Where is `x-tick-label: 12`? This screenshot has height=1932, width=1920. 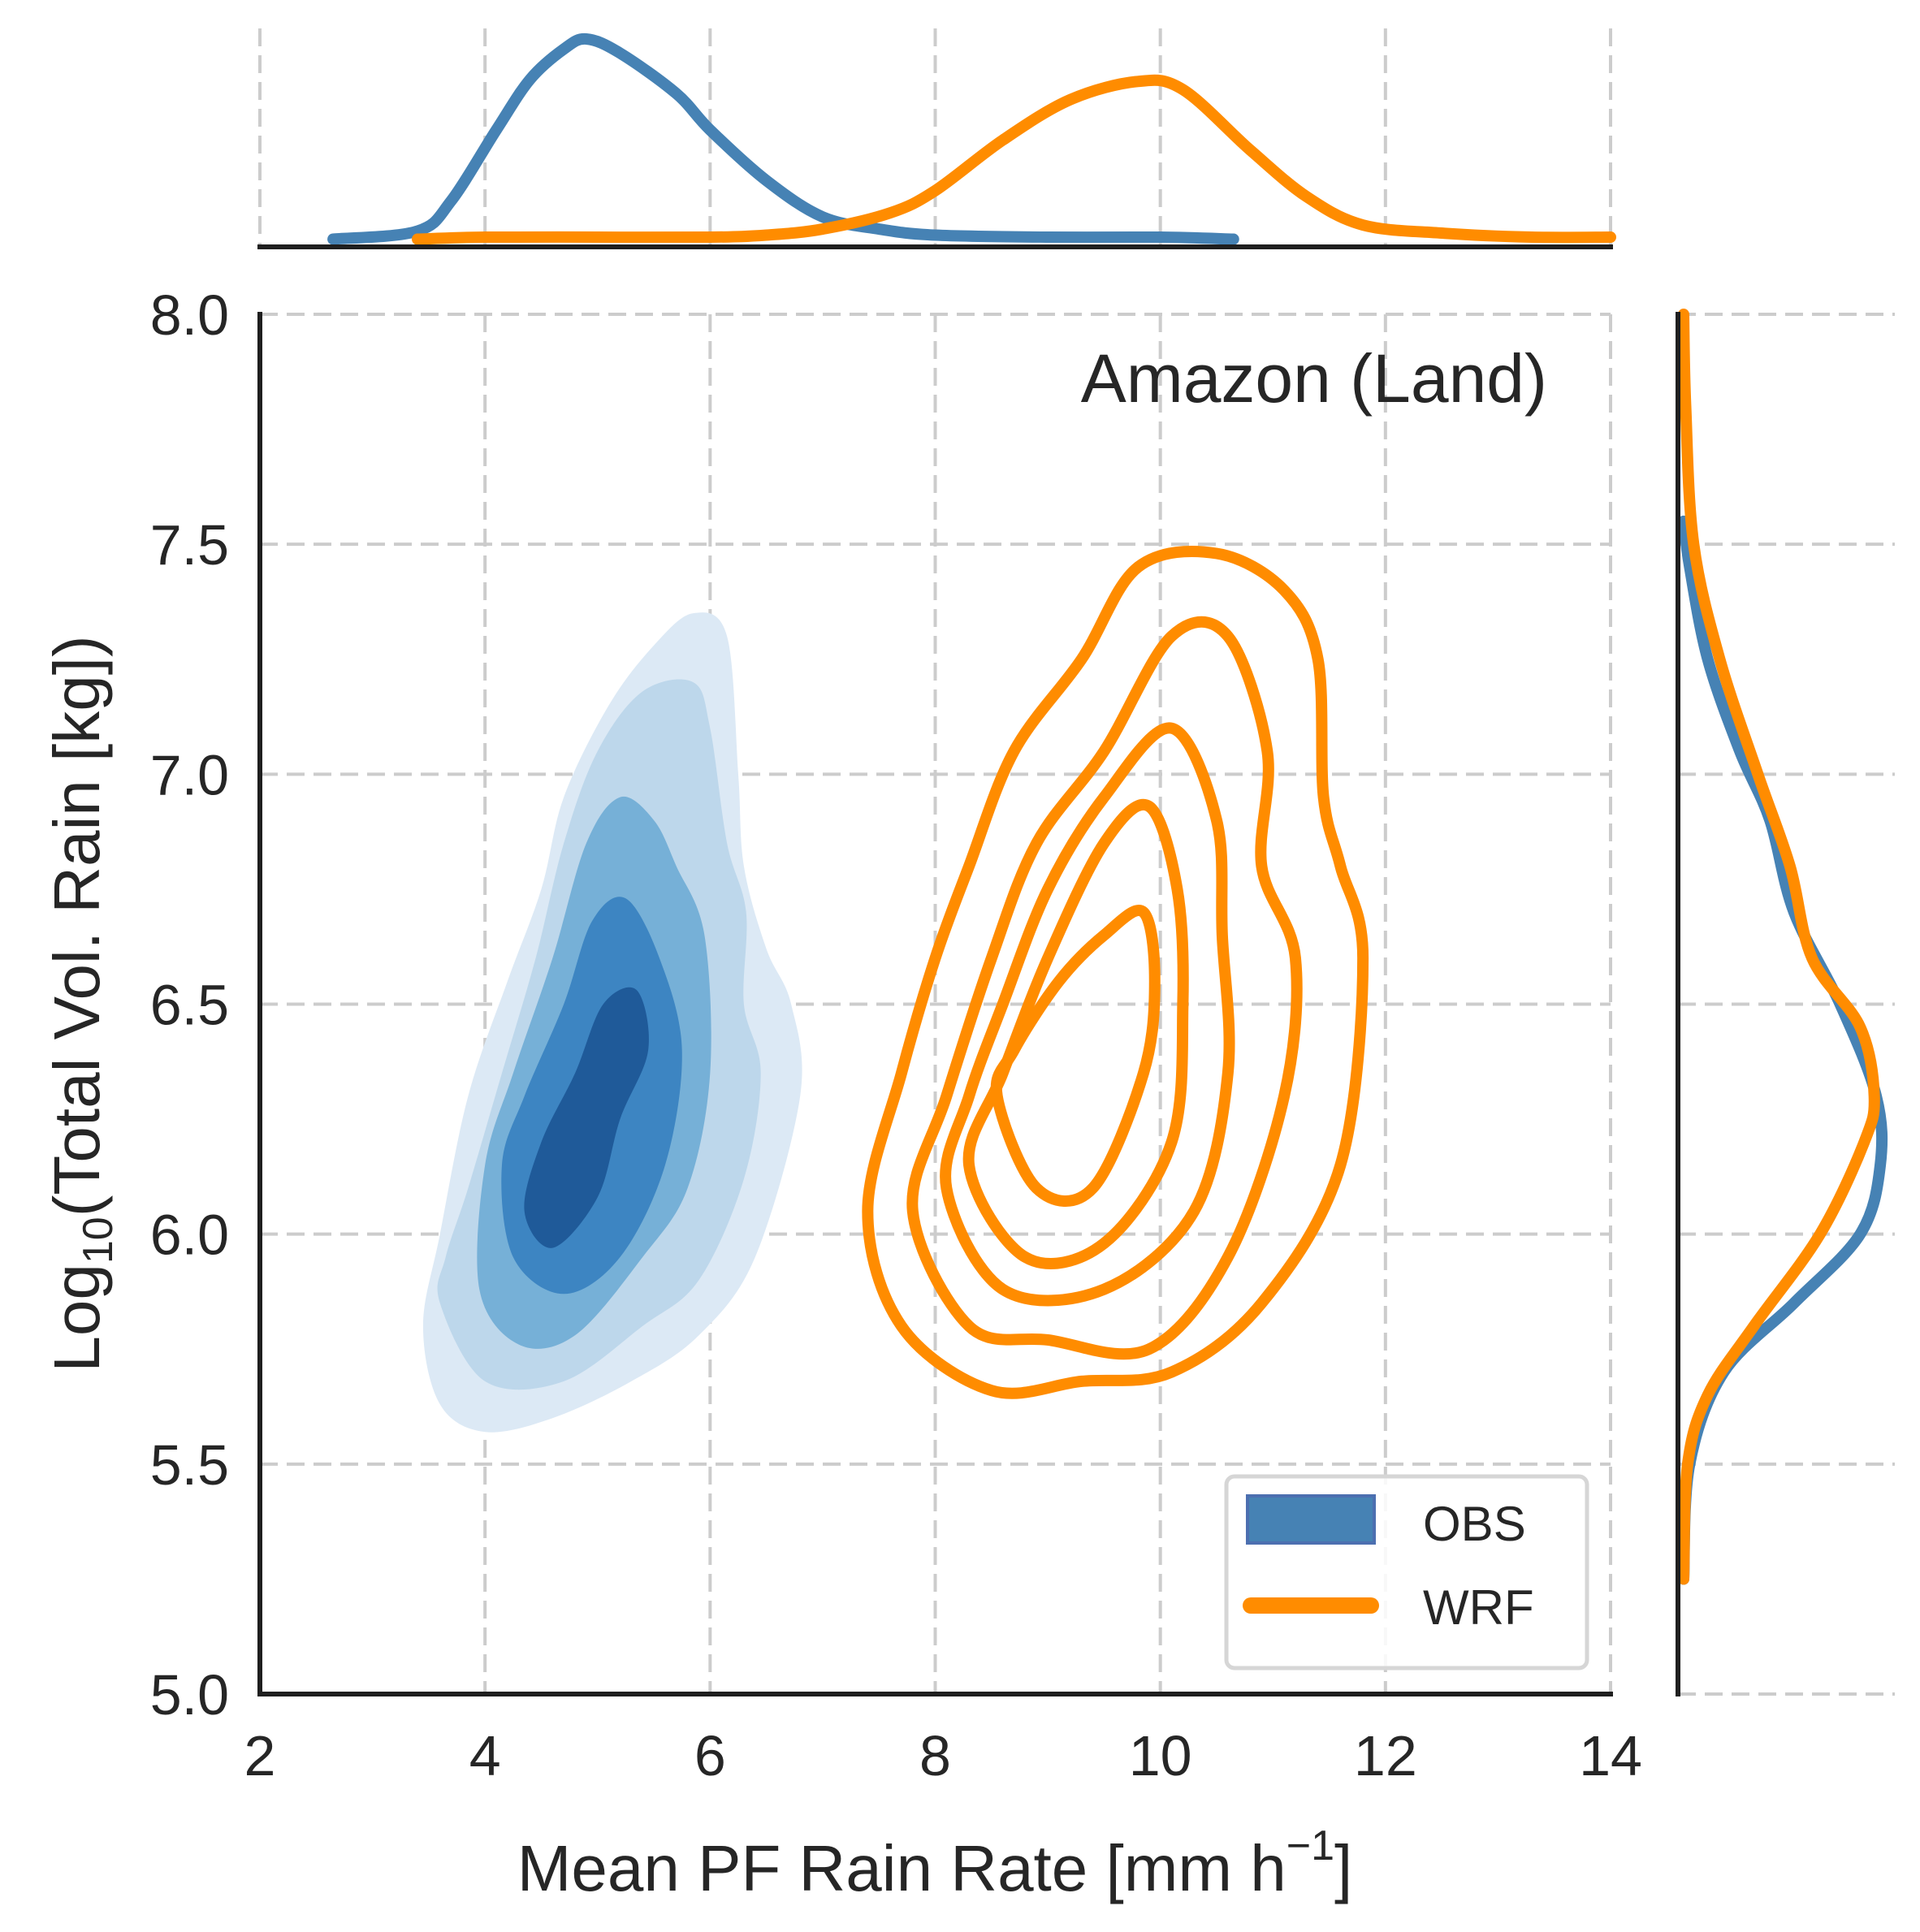
x-tick-label: 12 is located at coordinates (1385, 1755).